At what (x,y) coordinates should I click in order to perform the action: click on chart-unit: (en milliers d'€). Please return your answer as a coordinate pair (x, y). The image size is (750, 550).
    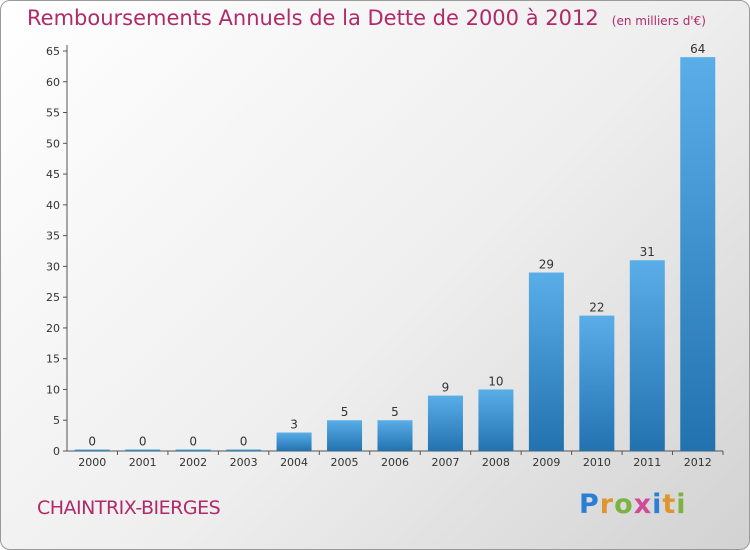
    Looking at the image, I should click on (658, 21).